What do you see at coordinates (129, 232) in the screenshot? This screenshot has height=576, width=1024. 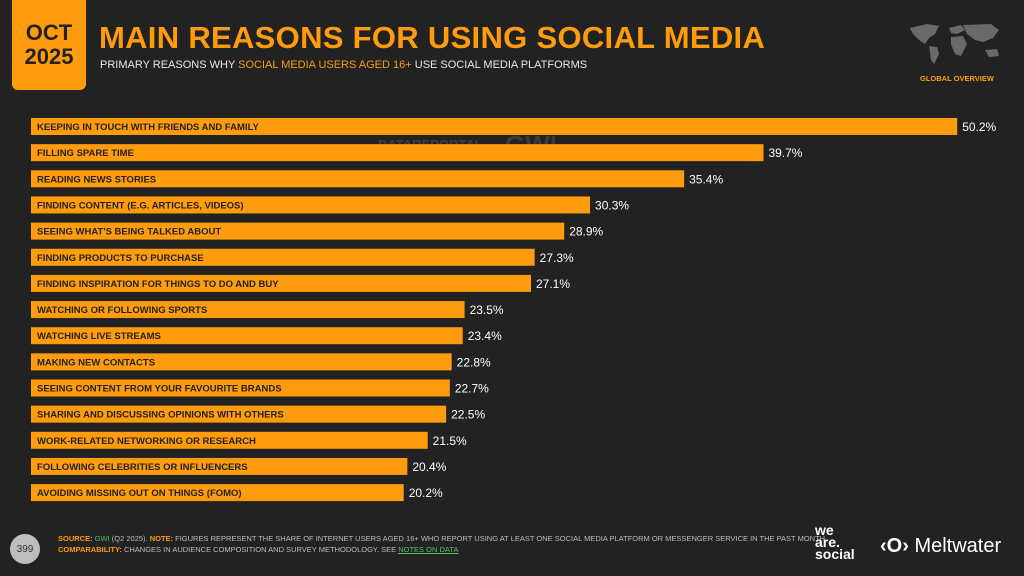 I see `category-label: SEEING WHAT'S BEING TALKED ABOUT` at bounding box center [129, 232].